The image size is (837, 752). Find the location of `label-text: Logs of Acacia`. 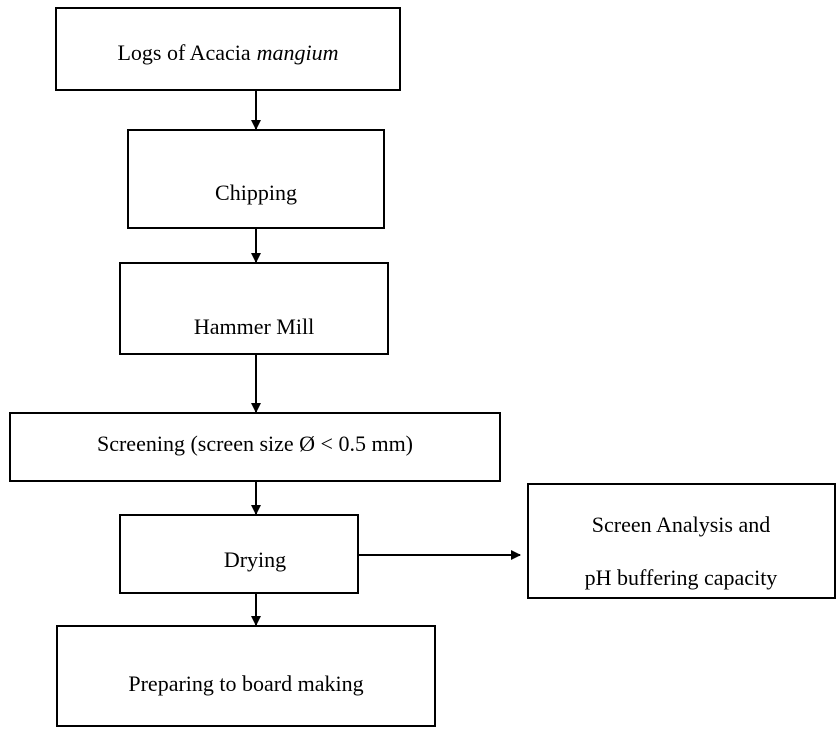

label-text: Logs of Acacia is located at coordinates (183, 52).